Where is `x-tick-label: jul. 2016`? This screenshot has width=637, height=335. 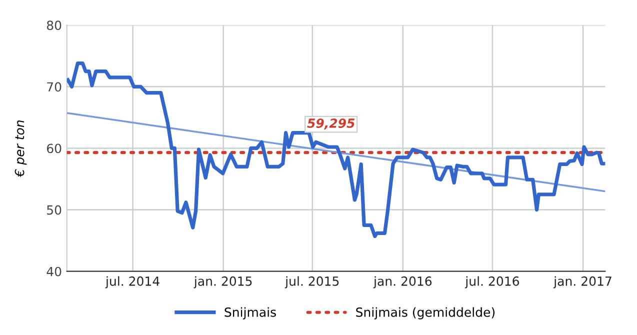
x-tick-label: jul. 2016 is located at coordinates (492, 282).